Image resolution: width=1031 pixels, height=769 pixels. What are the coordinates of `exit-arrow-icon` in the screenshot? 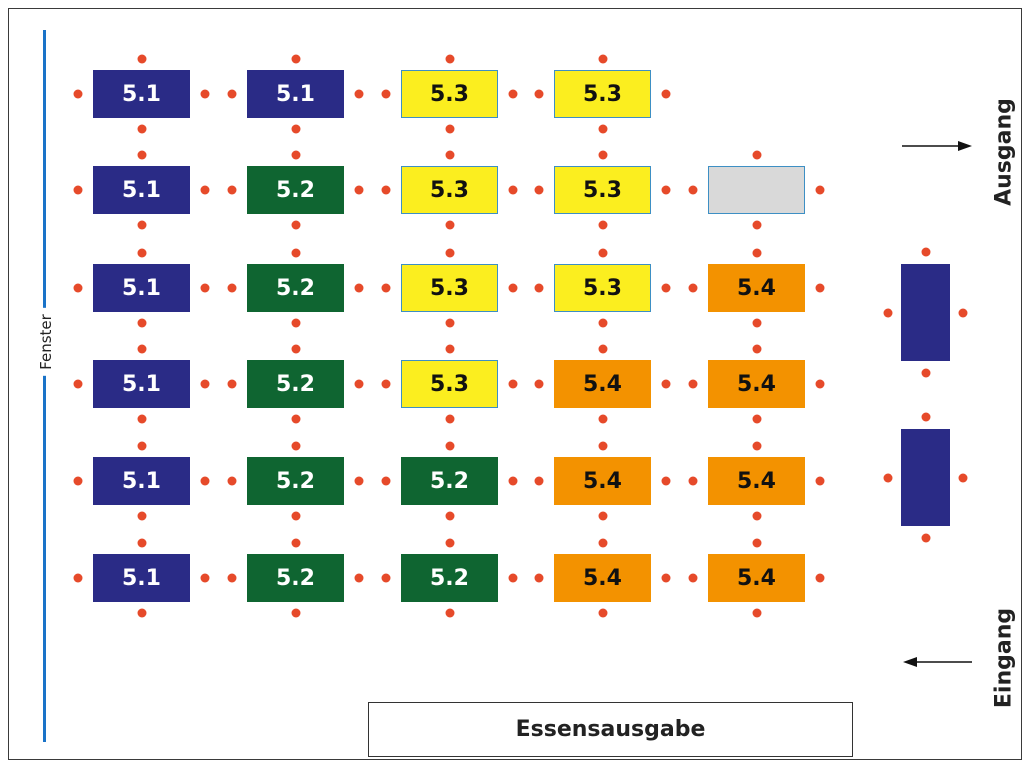 It's located at (937, 146).